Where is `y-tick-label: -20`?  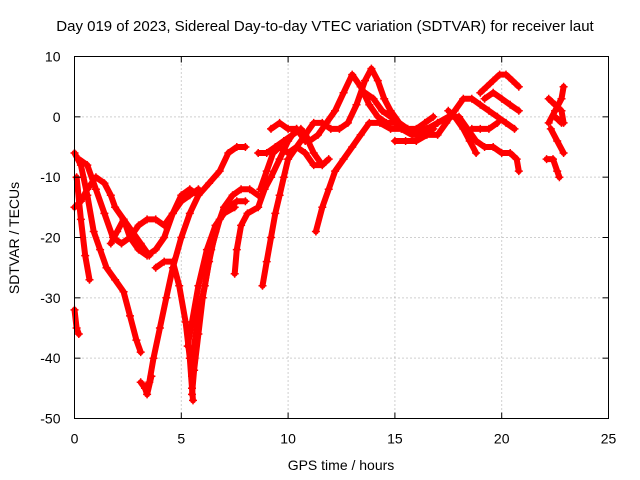
y-tick-label: -20 is located at coordinates (50, 238).